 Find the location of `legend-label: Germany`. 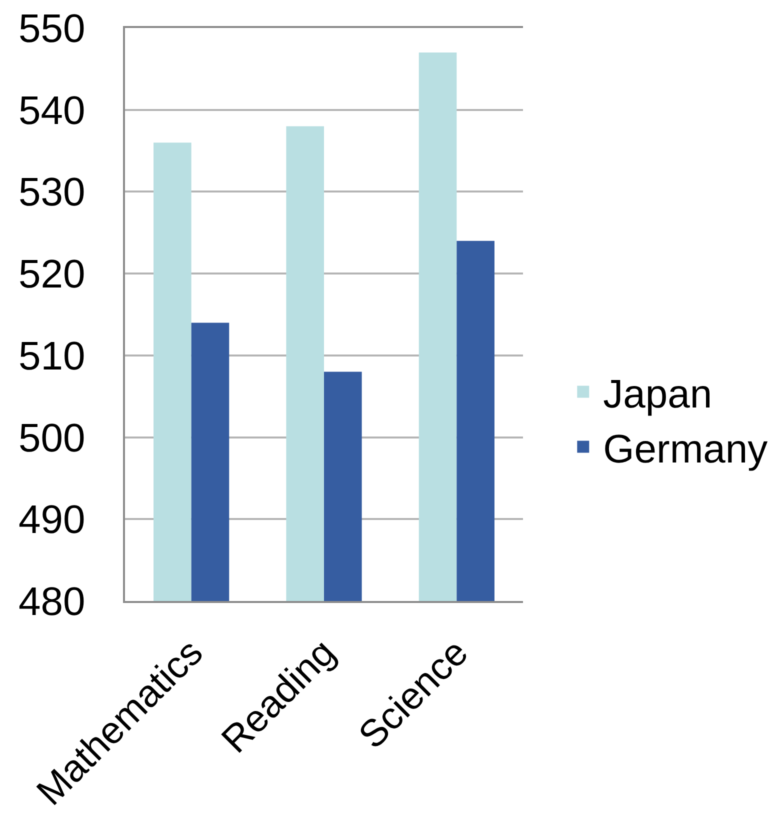

legend-label: Germany is located at coordinates (685, 449).